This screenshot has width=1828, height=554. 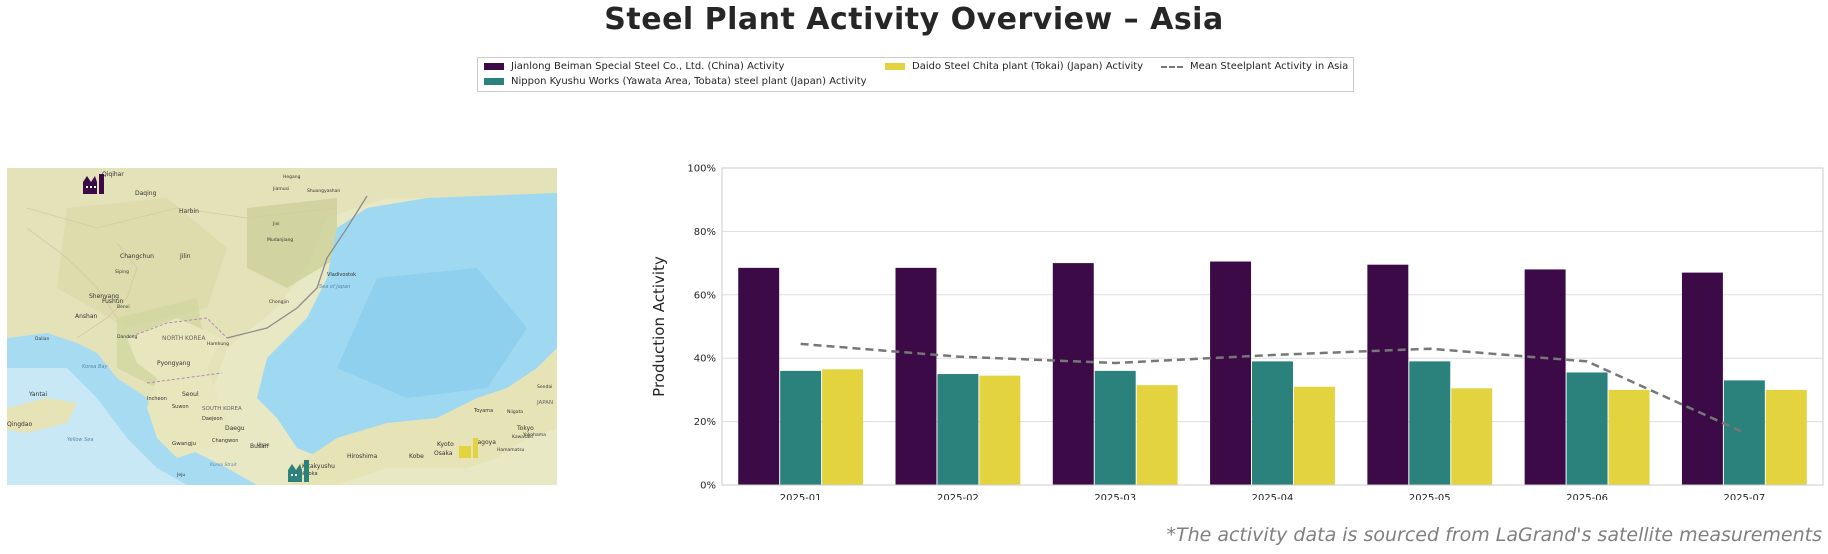 I want to click on map-label-changwon: Changwon, so click(x=225, y=441).